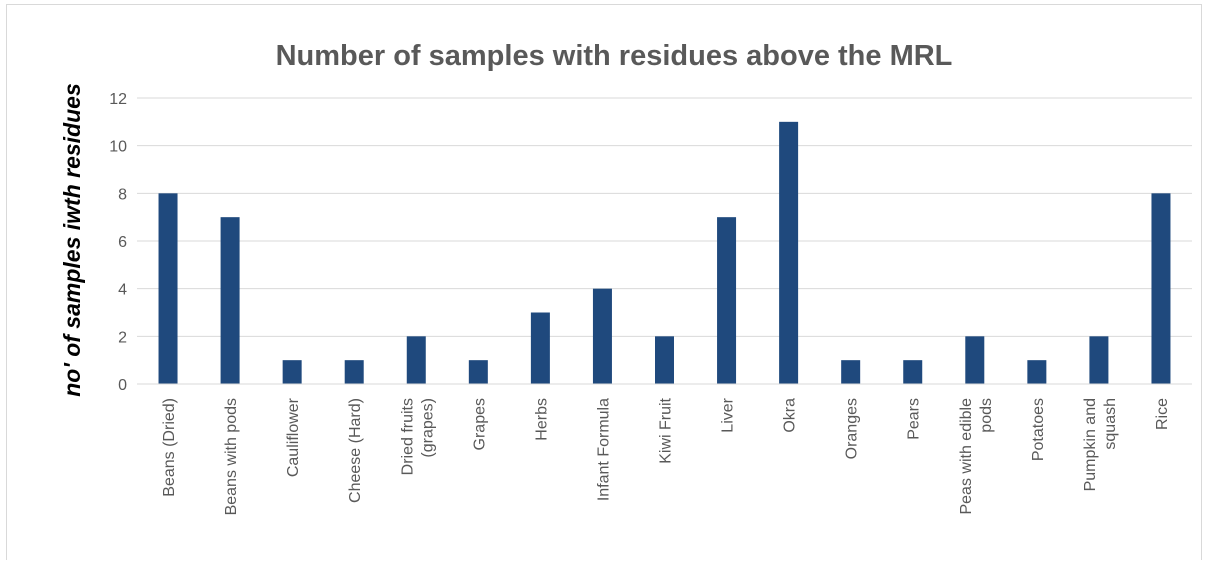 This screenshot has height=562, width=1207. What do you see at coordinates (427, 428) in the screenshot?
I see `x-tick-label-line: (grapes)` at bounding box center [427, 428].